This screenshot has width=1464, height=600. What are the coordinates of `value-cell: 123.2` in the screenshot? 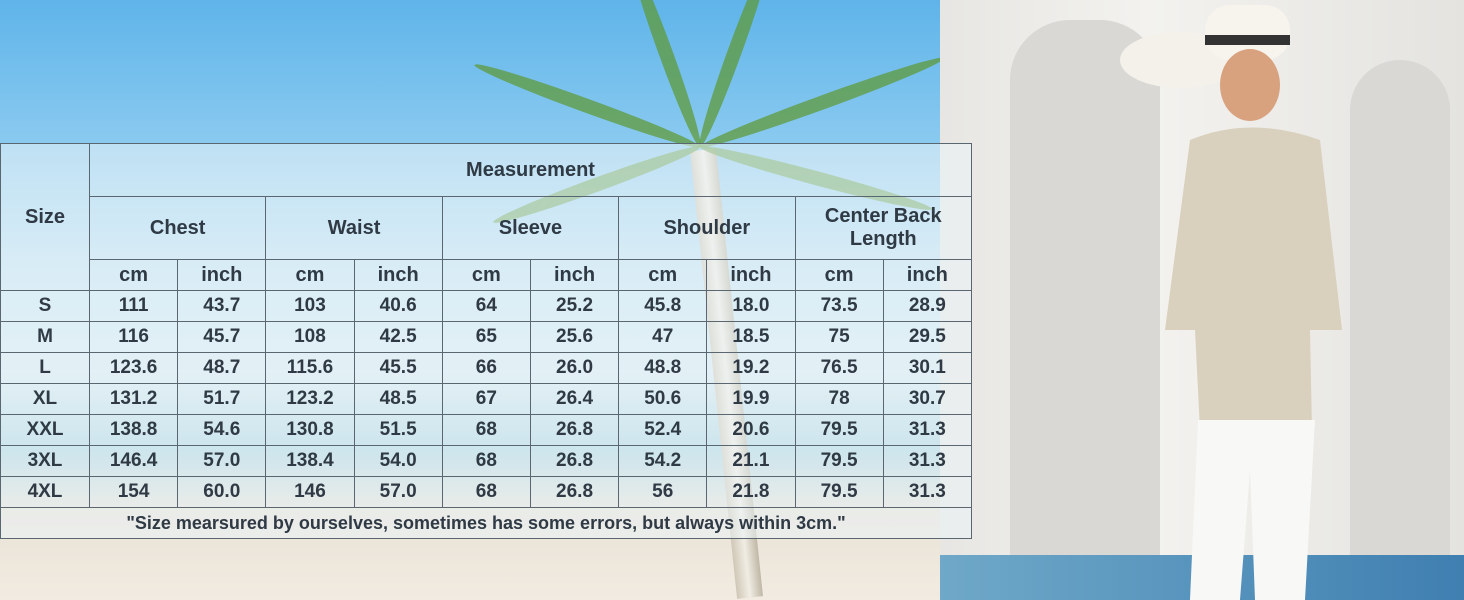 It's located at (310, 399).